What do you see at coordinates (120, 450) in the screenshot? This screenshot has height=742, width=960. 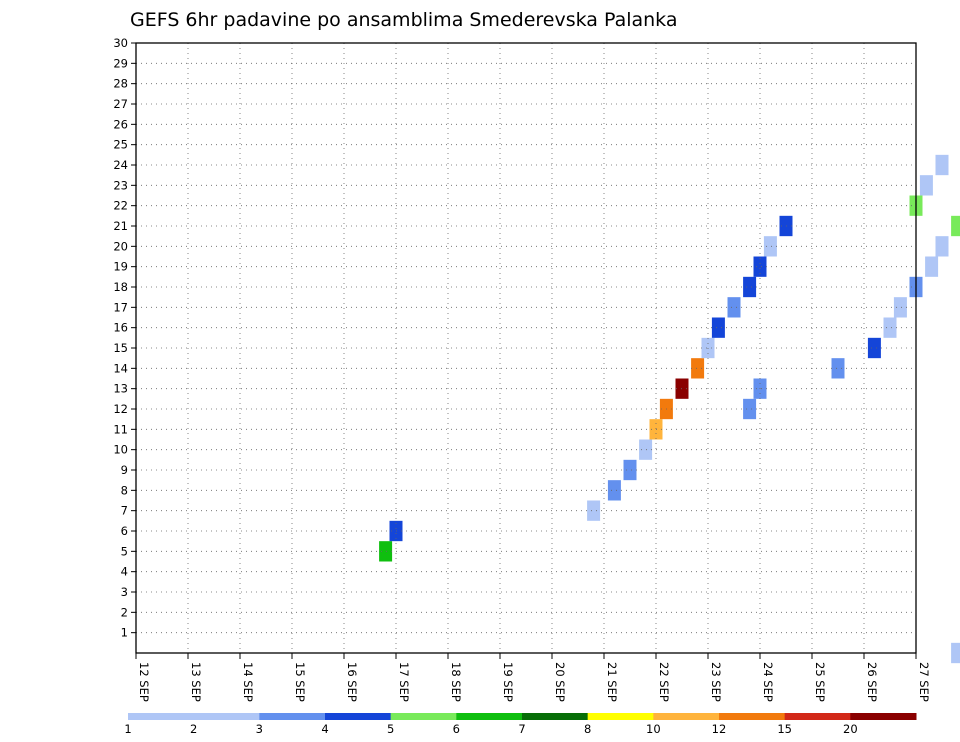 I see `y-tick-label: 10` at bounding box center [120, 450].